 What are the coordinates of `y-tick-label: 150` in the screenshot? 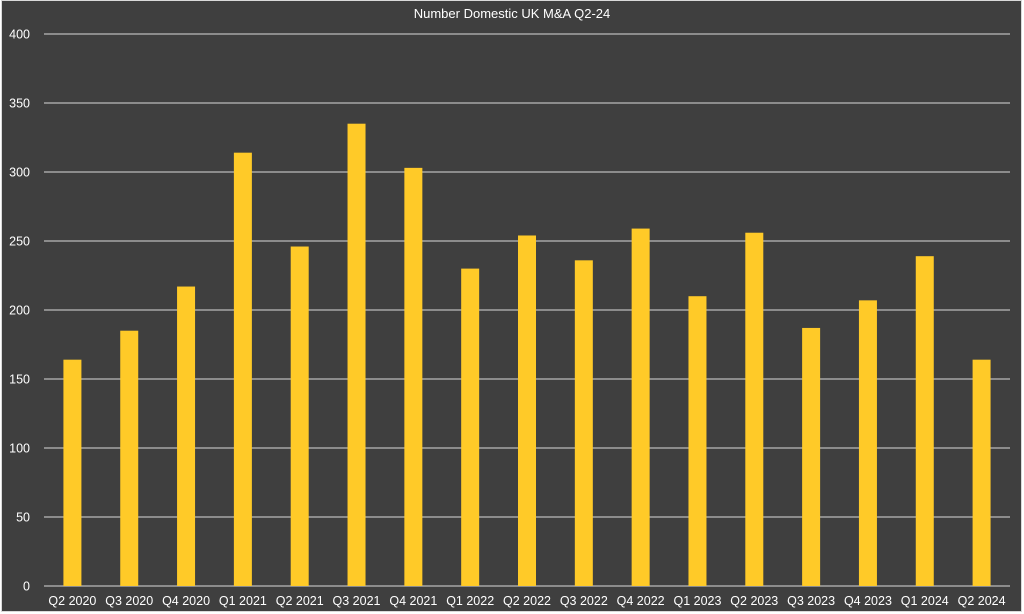 It's located at (19, 380).